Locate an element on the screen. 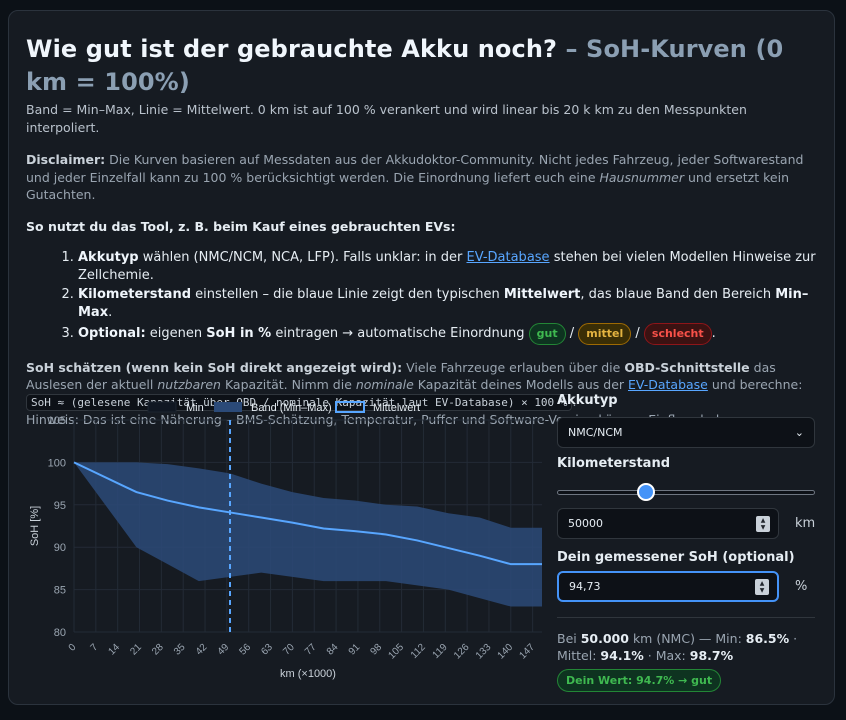  y-tick-label: 85 is located at coordinates (60, 591).